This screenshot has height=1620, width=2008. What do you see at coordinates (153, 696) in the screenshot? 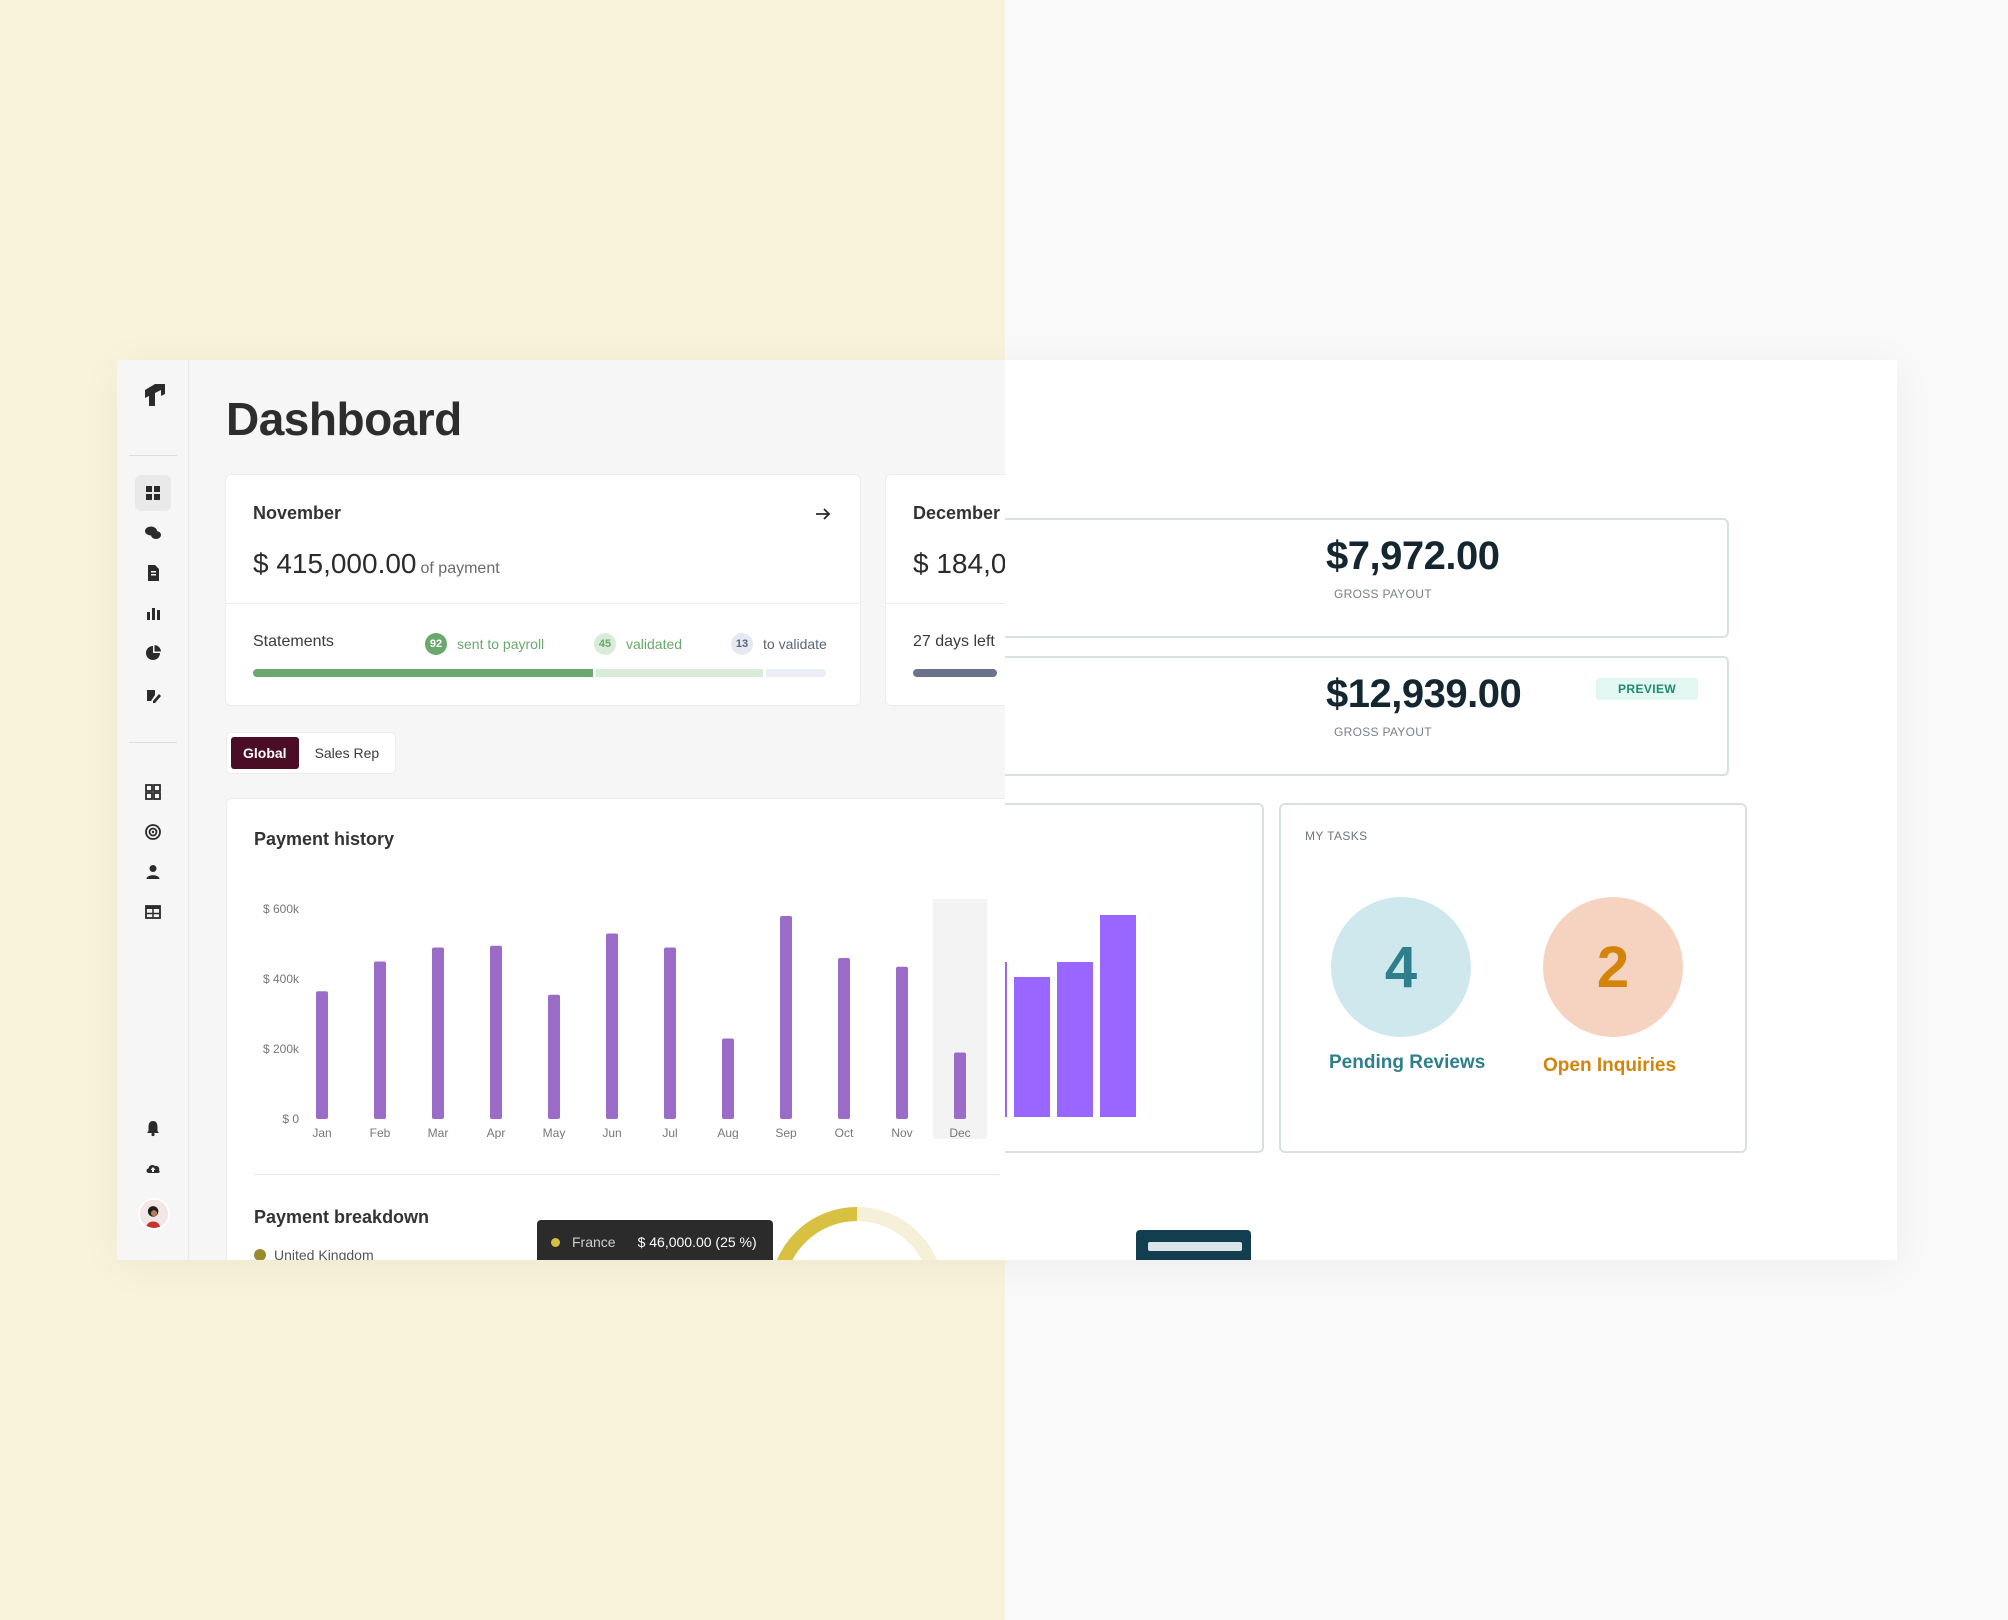
I see `edit-document-icon` at bounding box center [153, 696].